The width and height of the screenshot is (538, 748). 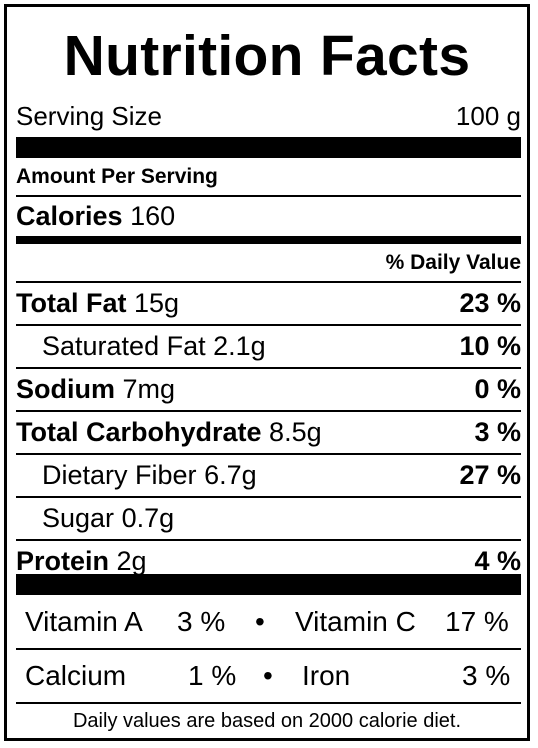 What do you see at coordinates (268, 303) in the screenshot?
I see `nutrient-row-total-fat: Total Fat 15g 23 %` at bounding box center [268, 303].